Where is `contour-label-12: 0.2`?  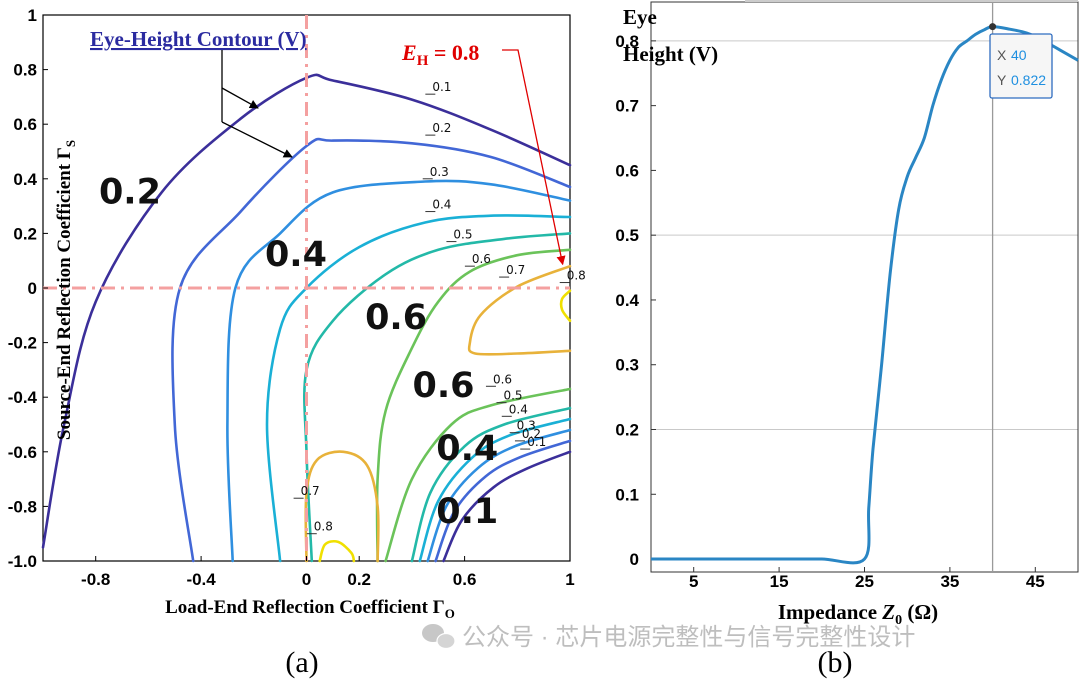 contour-label-12: 0.2 is located at coordinates (531, 434).